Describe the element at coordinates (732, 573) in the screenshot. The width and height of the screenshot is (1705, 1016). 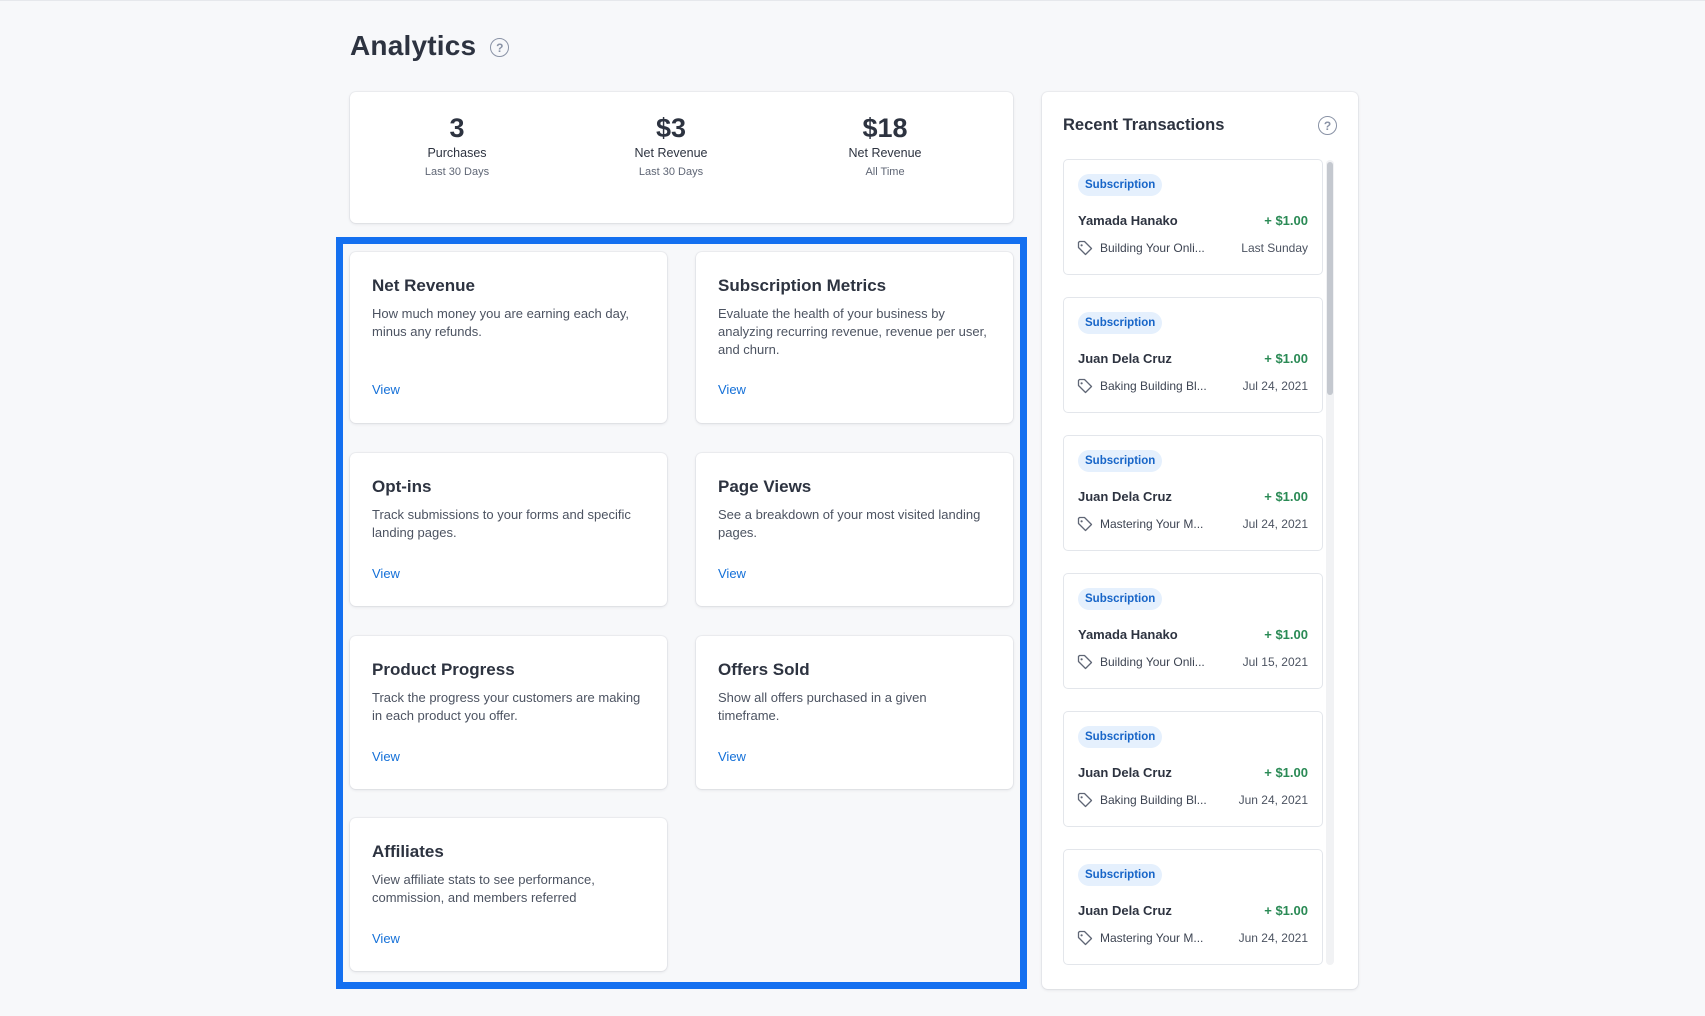
I see `view-page-views-link: View` at that location.